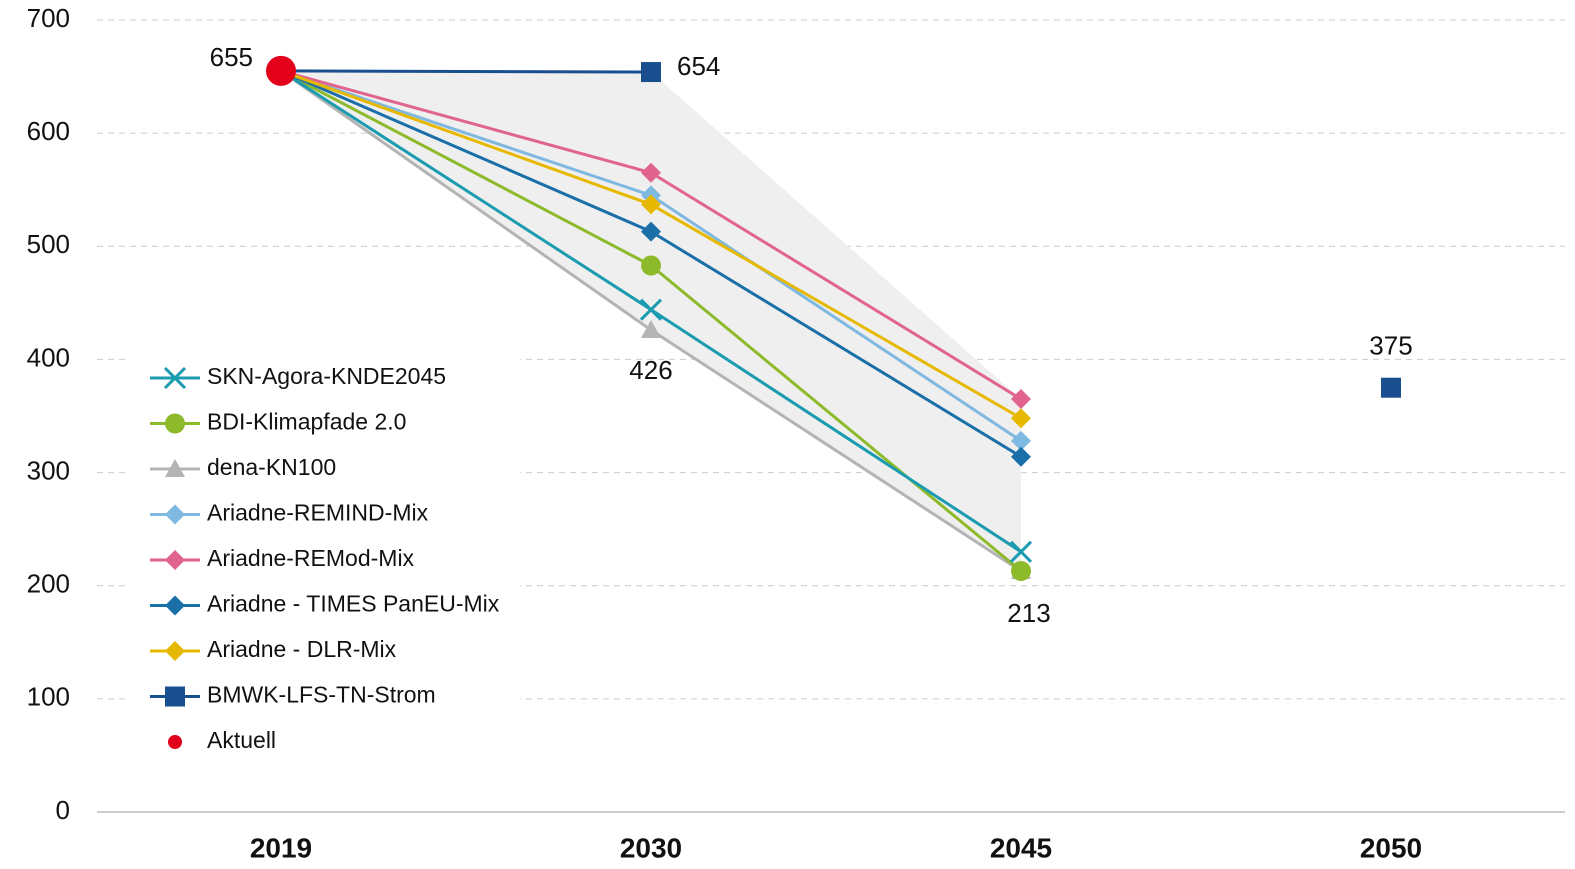  What do you see at coordinates (353, 604) in the screenshot?
I see `legend-label: Ariadne - TIMES PanEU-Mix` at bounding box center [353, 604].